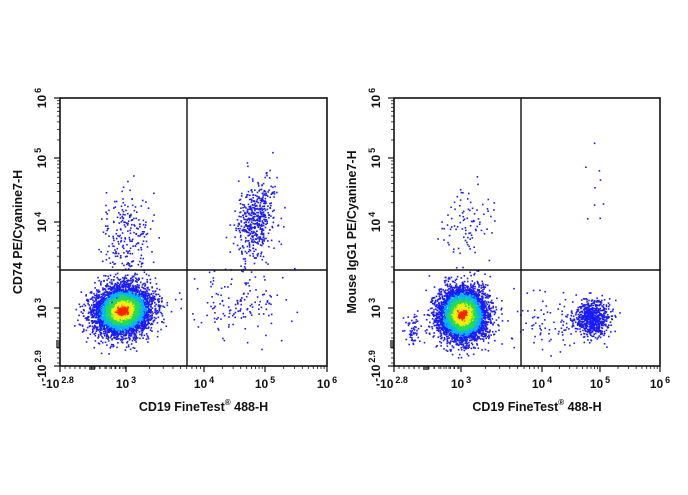  What do you see at coordinates (352, 231) in the screenshot?
I see `y-axis-label: Mouse IgG1 PE/Cyanine7-H` at bounding box center [352, 231].